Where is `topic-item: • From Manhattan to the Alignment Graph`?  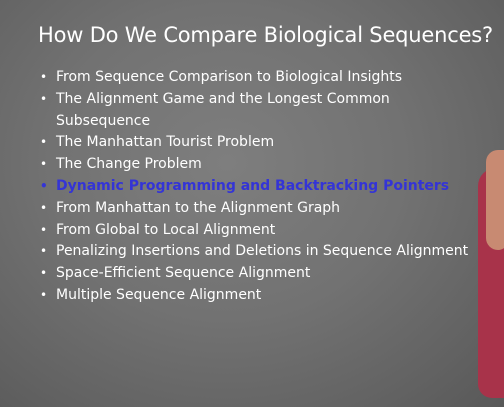 topic-item: • From Manhattan to the Alignment Graph is located at coordinates (256, 209).